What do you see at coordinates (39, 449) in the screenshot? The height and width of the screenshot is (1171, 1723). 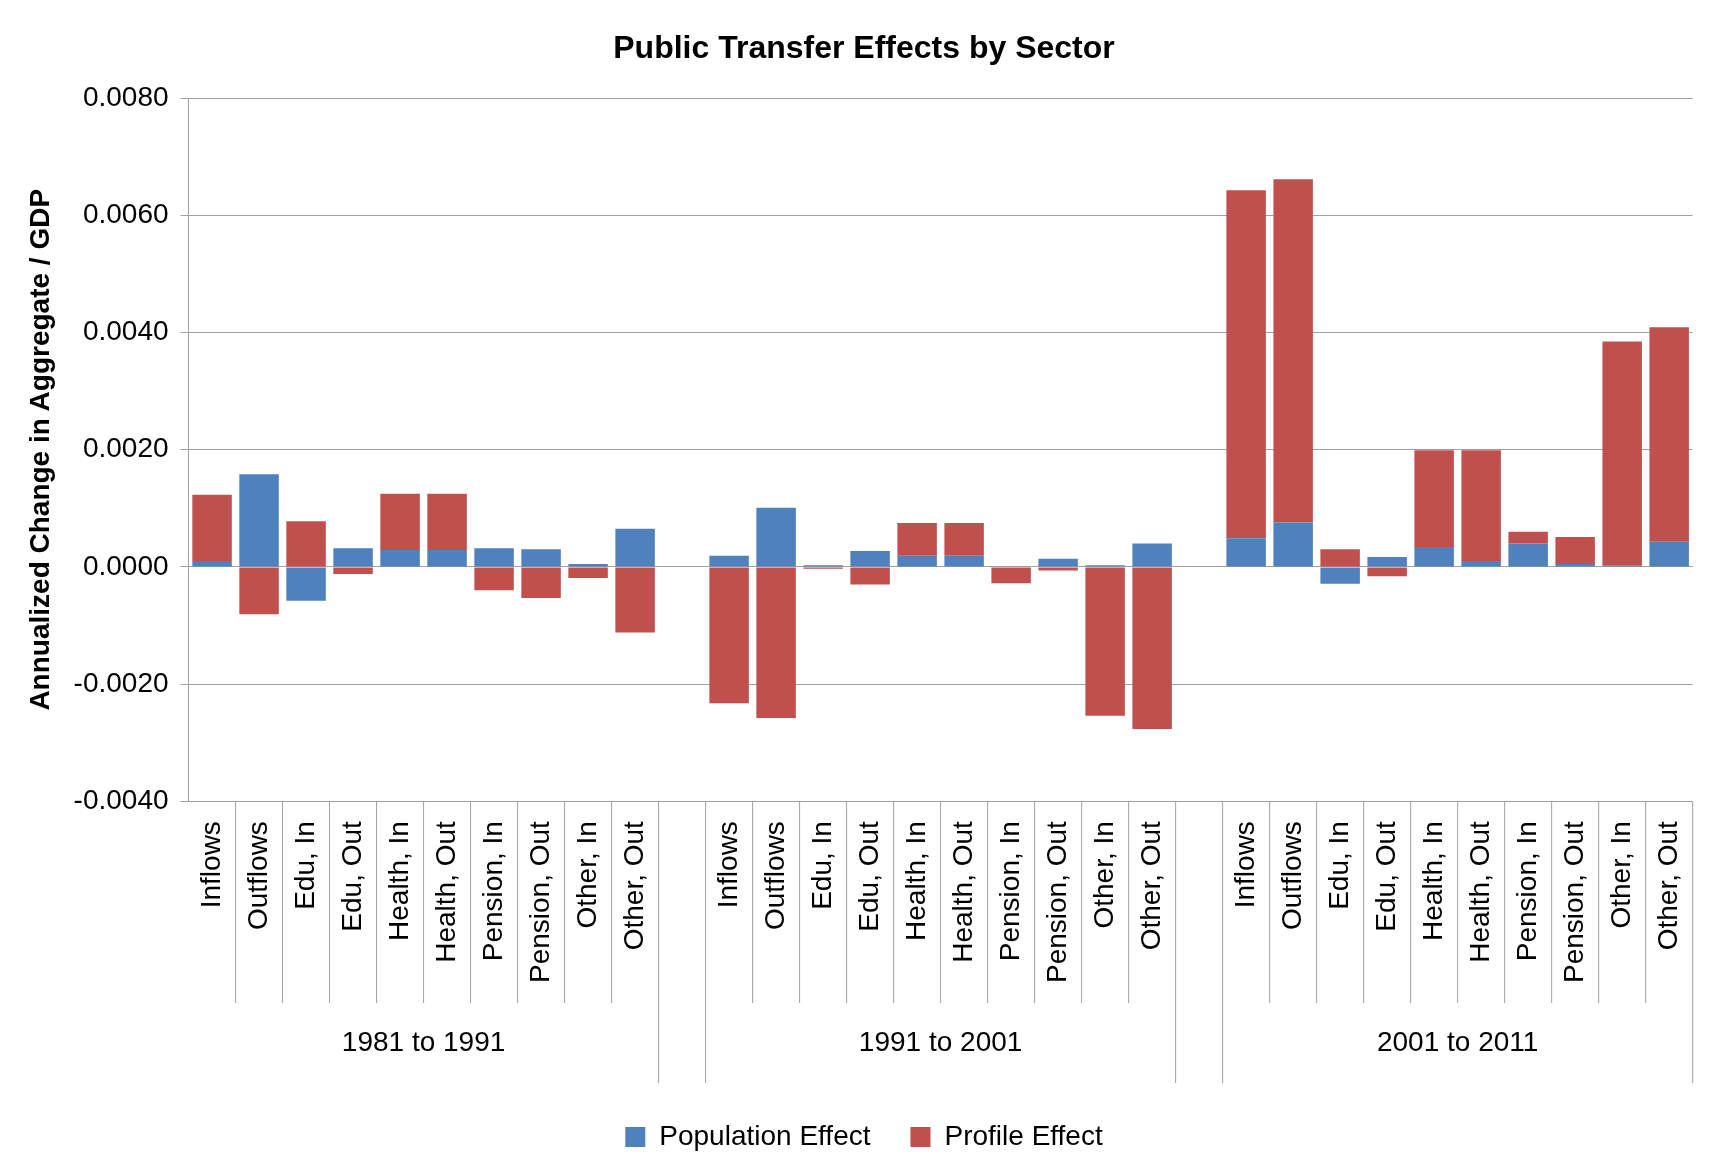 I see `y-axis-title: Annualized Change in Aggregate / GDP` at bounding box center [39, 449].